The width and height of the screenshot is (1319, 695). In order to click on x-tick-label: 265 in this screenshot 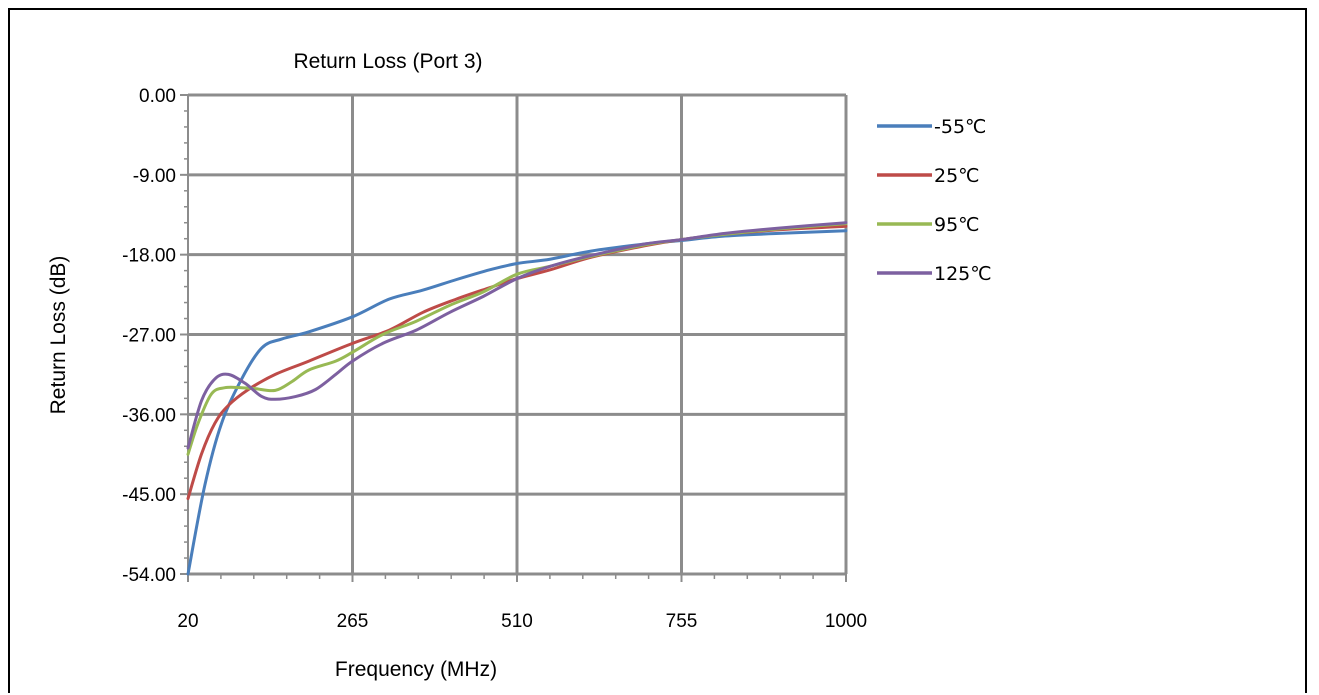, I will do `click(353, 621)`.